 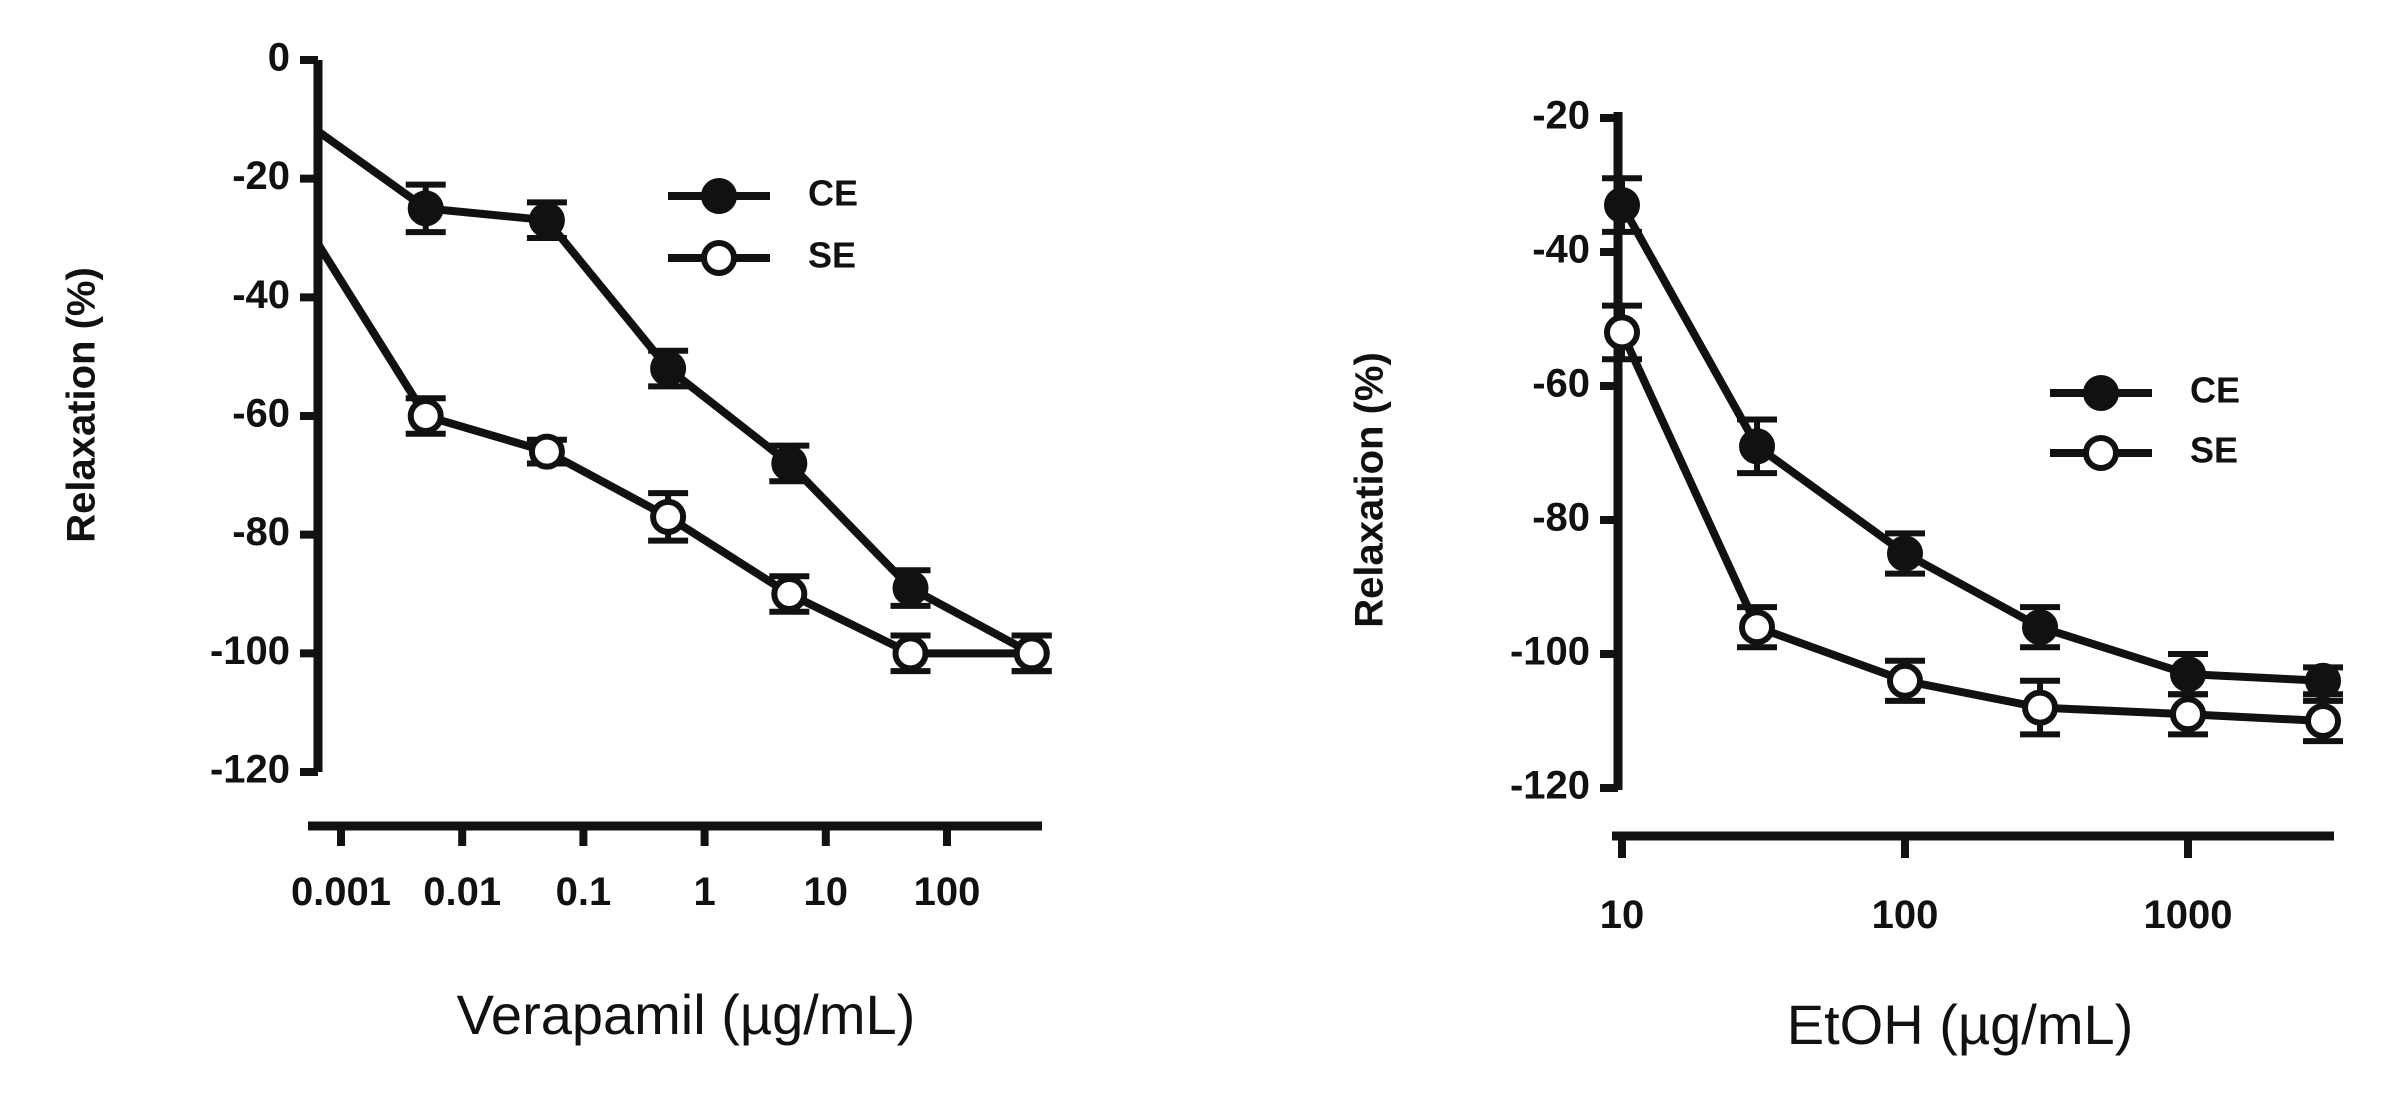 I want to click on x-axis-label: EtOH (µg/mL), so click(x=1960, y=1024).